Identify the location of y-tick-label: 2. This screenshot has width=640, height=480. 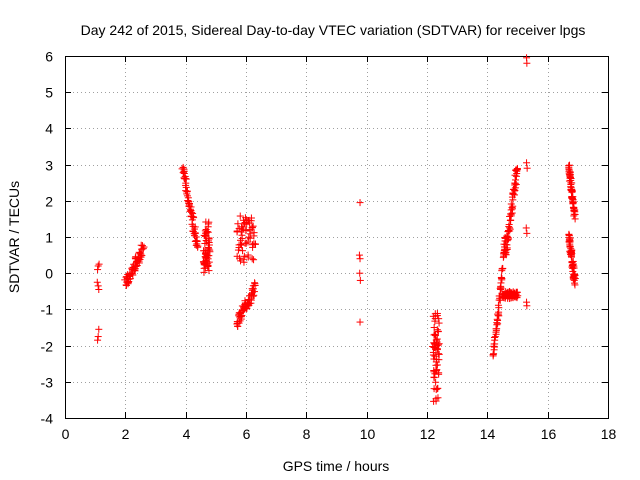
(49, 202).